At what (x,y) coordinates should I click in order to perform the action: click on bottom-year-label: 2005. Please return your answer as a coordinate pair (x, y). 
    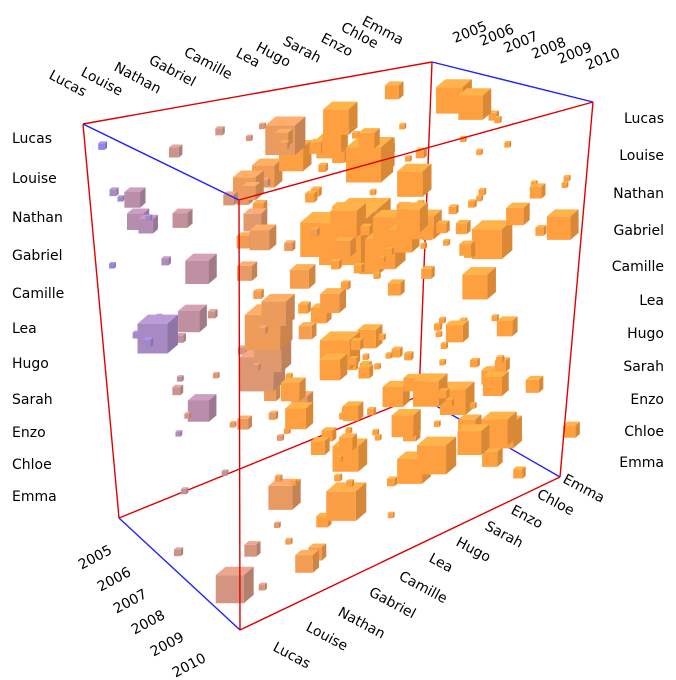
    Looking at the image, I should click on (95, 557).